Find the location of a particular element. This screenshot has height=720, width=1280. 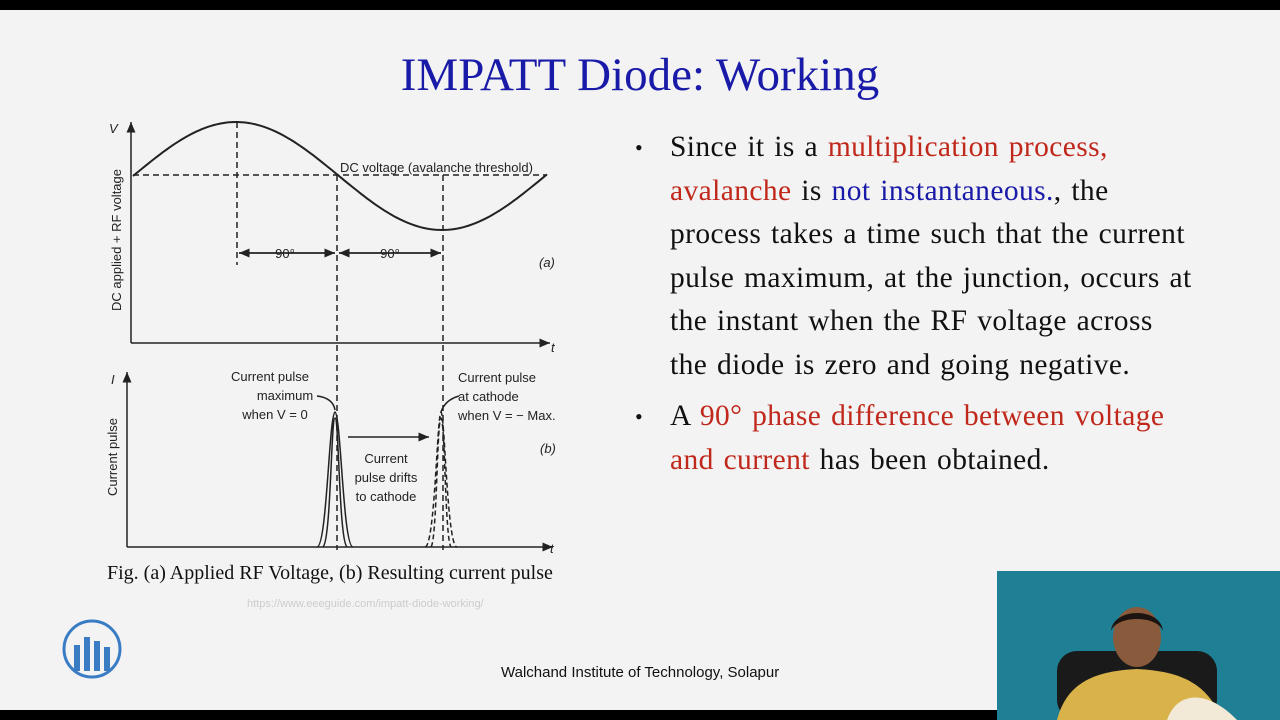

bullet-text: A is located at coordinates (685, 416).